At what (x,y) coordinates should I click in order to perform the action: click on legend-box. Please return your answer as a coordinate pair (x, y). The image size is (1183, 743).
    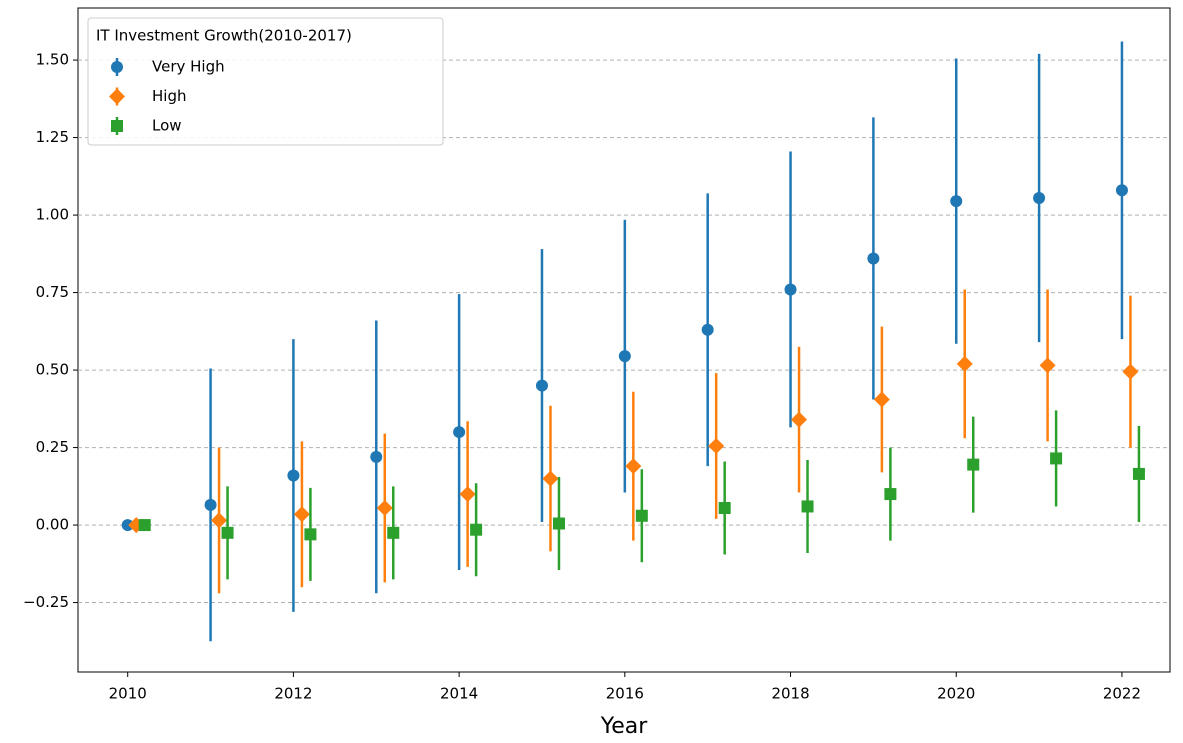
    Looking at the image, I should click on (265, 81).